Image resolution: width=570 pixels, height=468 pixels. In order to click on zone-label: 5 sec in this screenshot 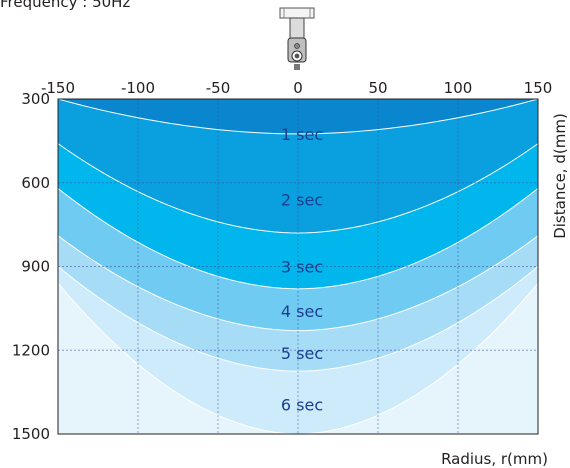, I will do `click(302, 353)`.